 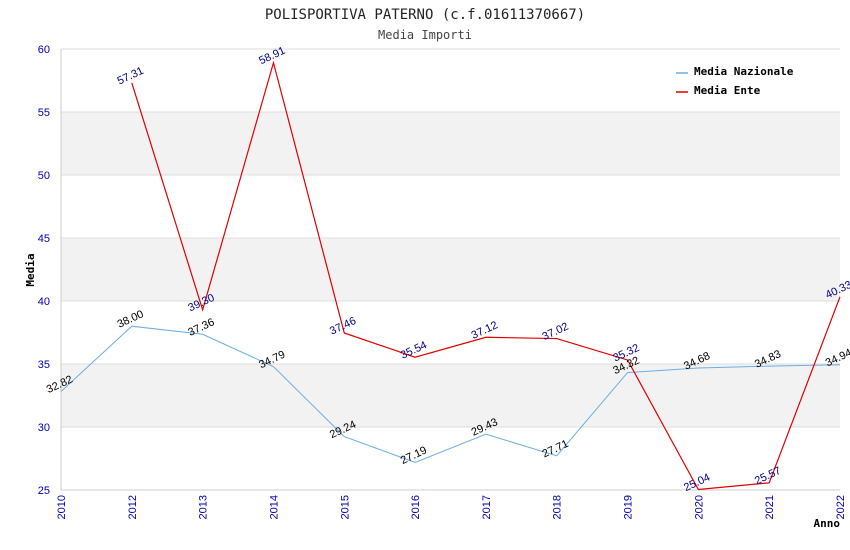 What do you see at coordinates (133, 507) in the screenshot?
I see `x-tick-label: 2012` at bounding box center [133, 507].